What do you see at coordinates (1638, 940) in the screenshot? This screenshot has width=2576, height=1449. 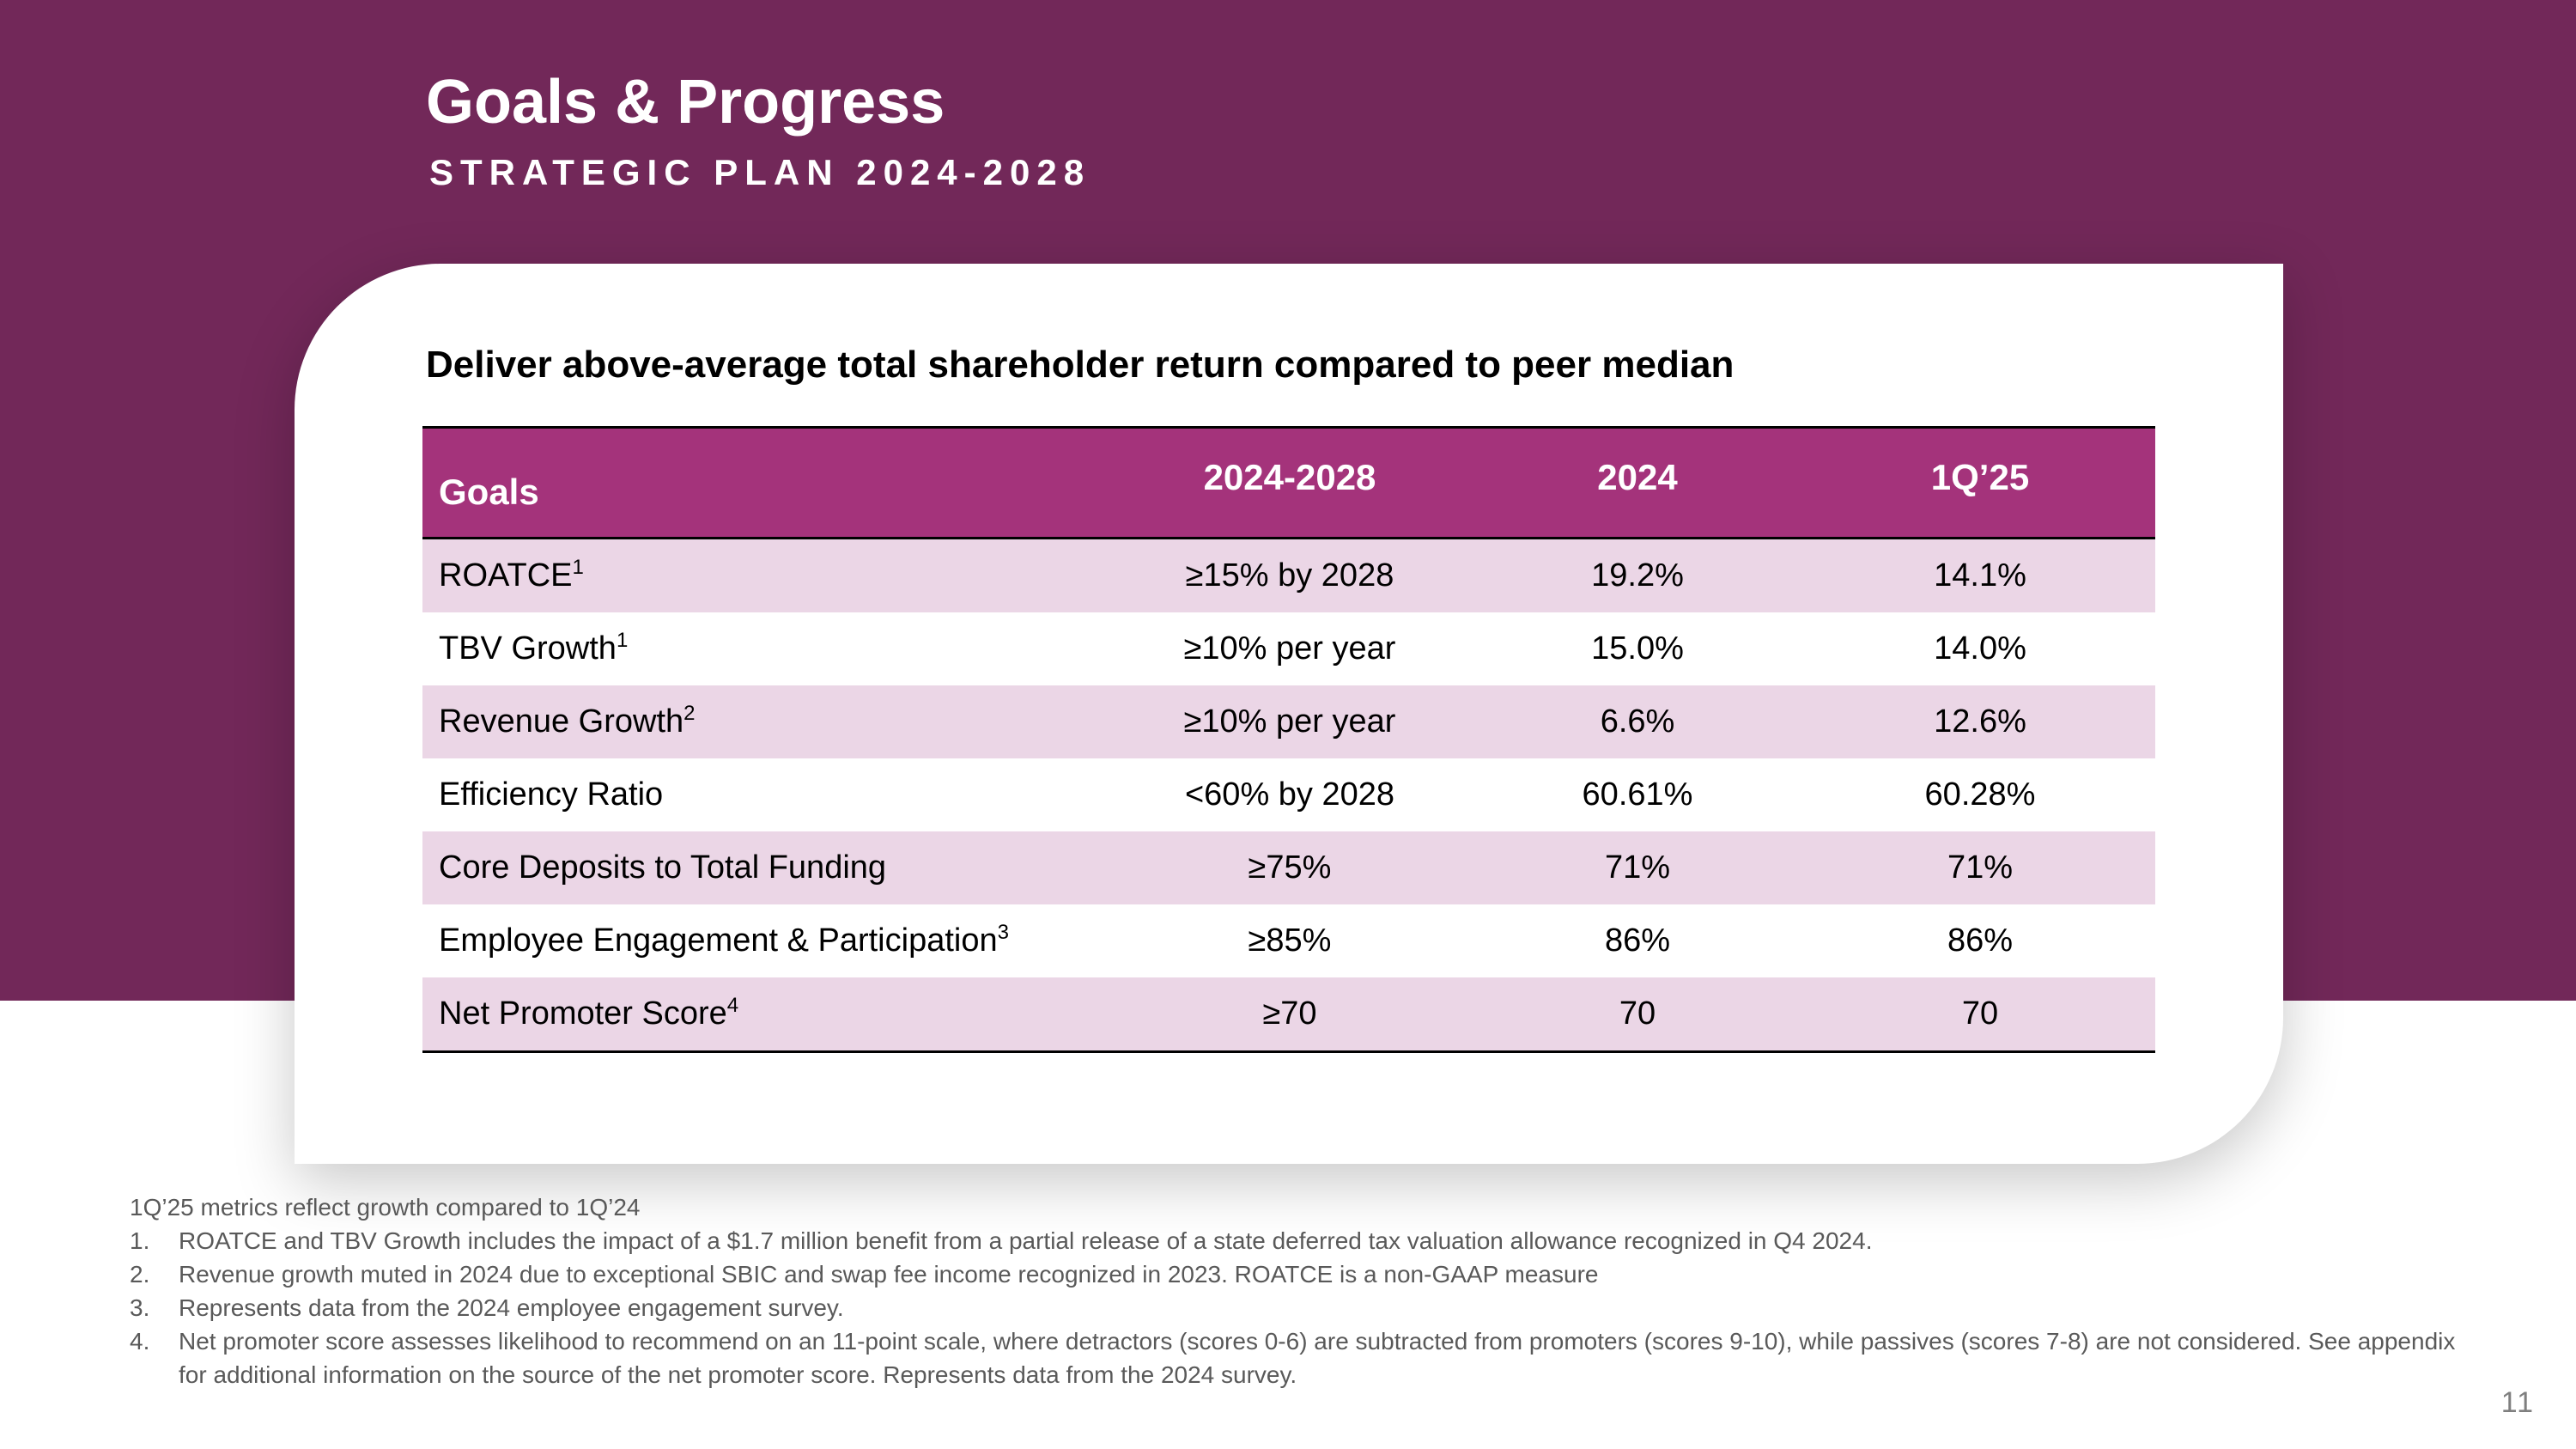 I see `value-2024-cell: 86%` at bounding box center [1638, 940].